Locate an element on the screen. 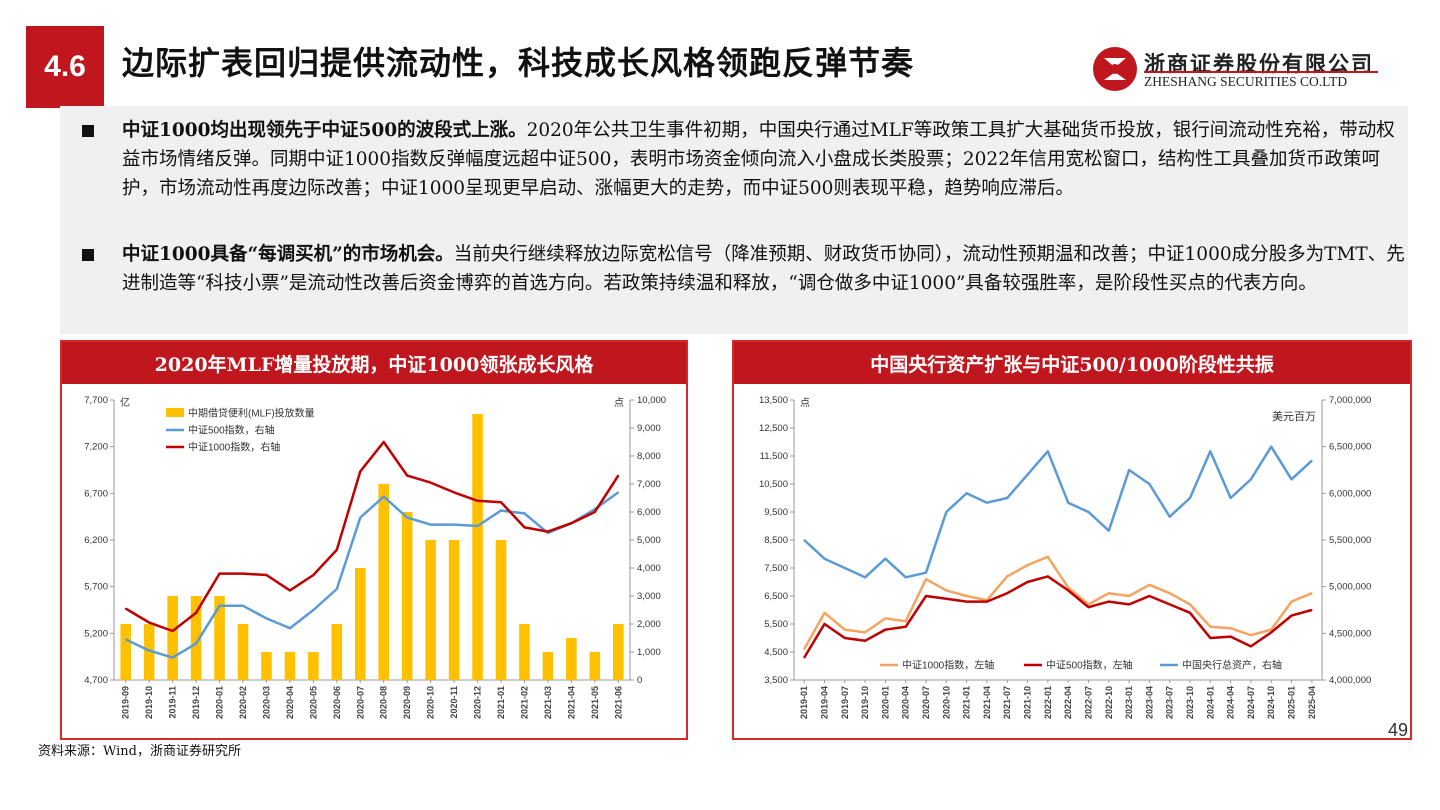  x-tick-label: 2021-05 is located at coordinates (595, 702).